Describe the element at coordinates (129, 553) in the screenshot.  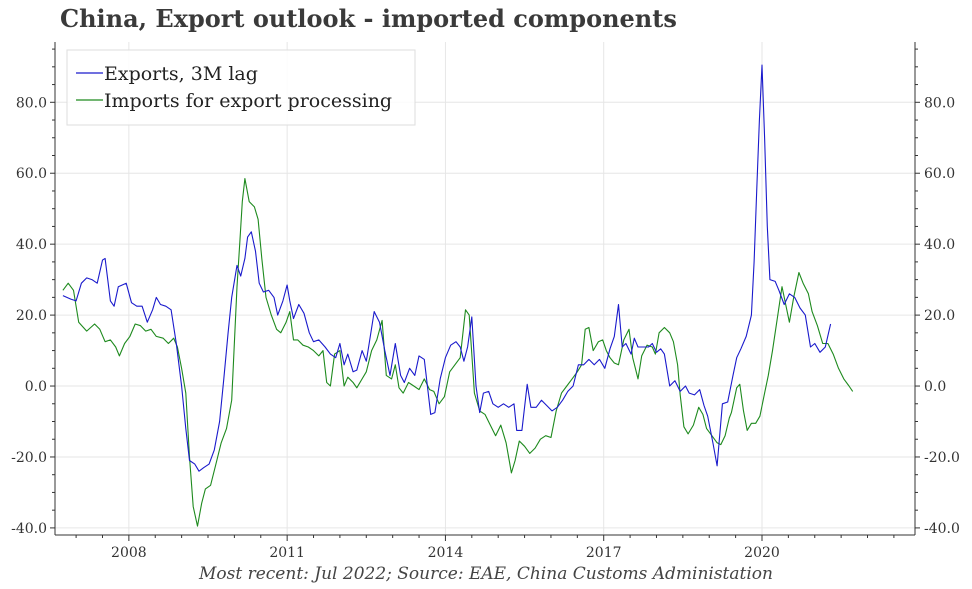
I see `x-tick-label: 2008` at that location.